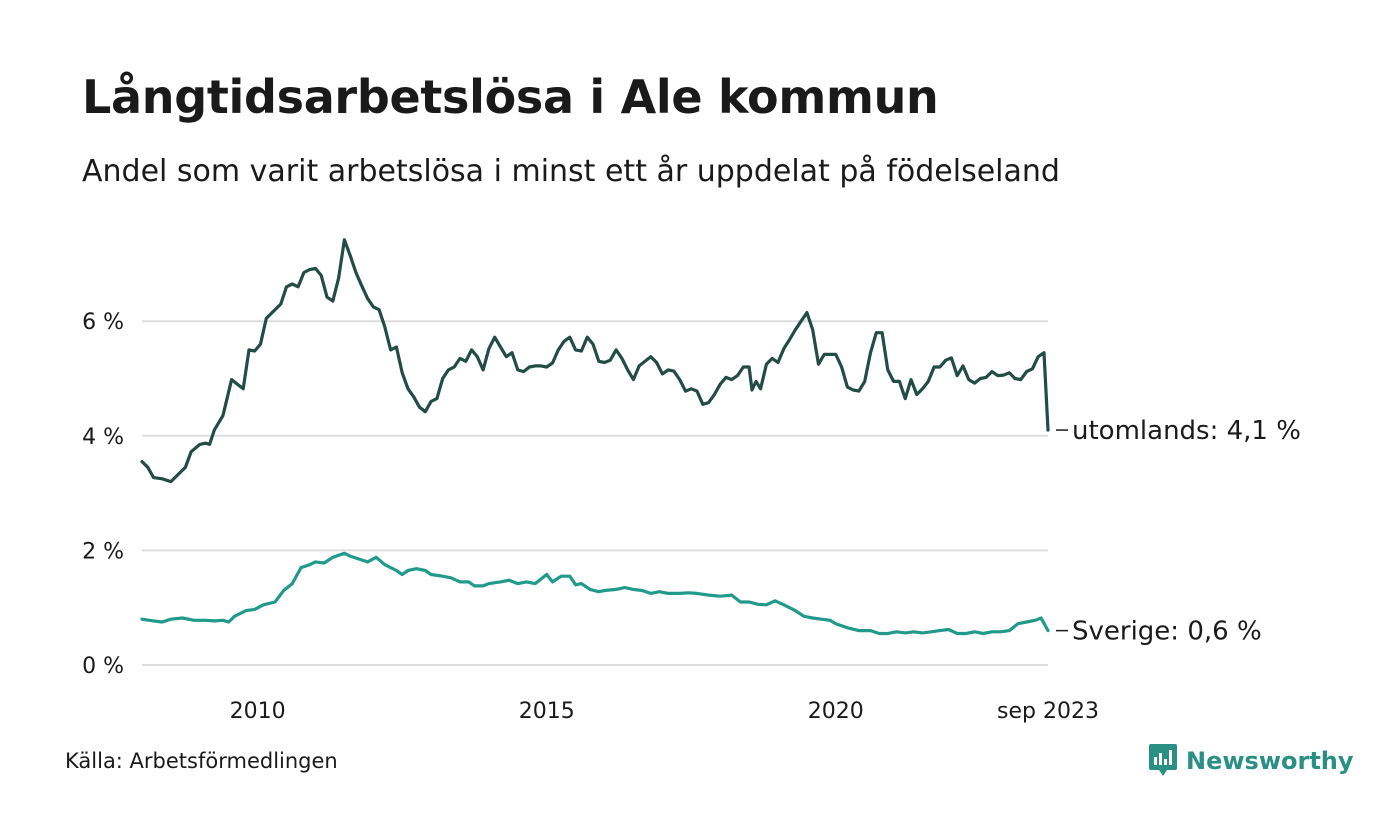 The image size is (1400, 840). Describe the element at coordinates (201, 761) in the screenshot. I see `source-note: Källa: Arbetsförmedlingen` at that location.